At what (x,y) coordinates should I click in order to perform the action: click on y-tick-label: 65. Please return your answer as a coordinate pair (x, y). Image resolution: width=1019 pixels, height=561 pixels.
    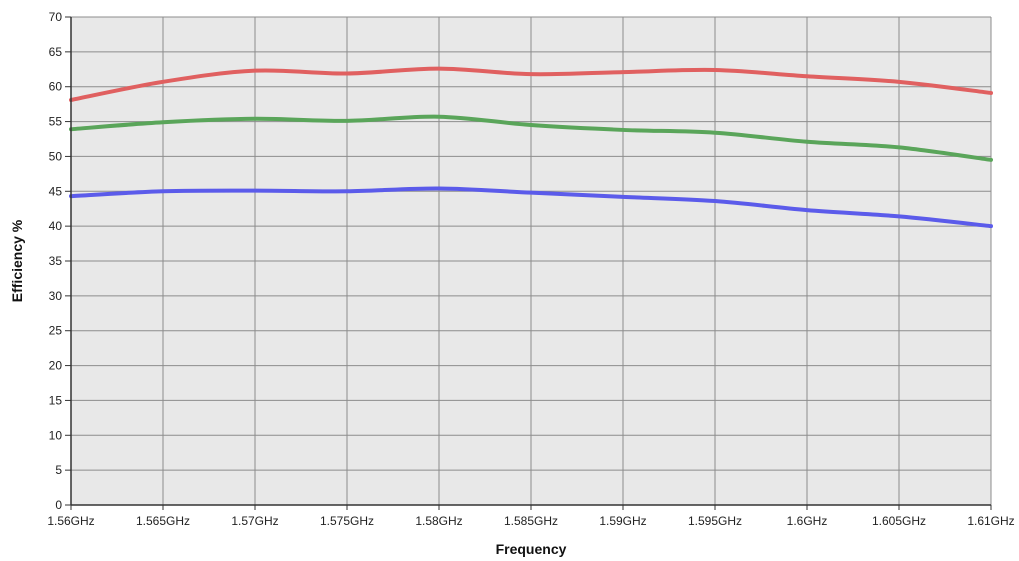
    Looking at the image, I should click on (56, 52).